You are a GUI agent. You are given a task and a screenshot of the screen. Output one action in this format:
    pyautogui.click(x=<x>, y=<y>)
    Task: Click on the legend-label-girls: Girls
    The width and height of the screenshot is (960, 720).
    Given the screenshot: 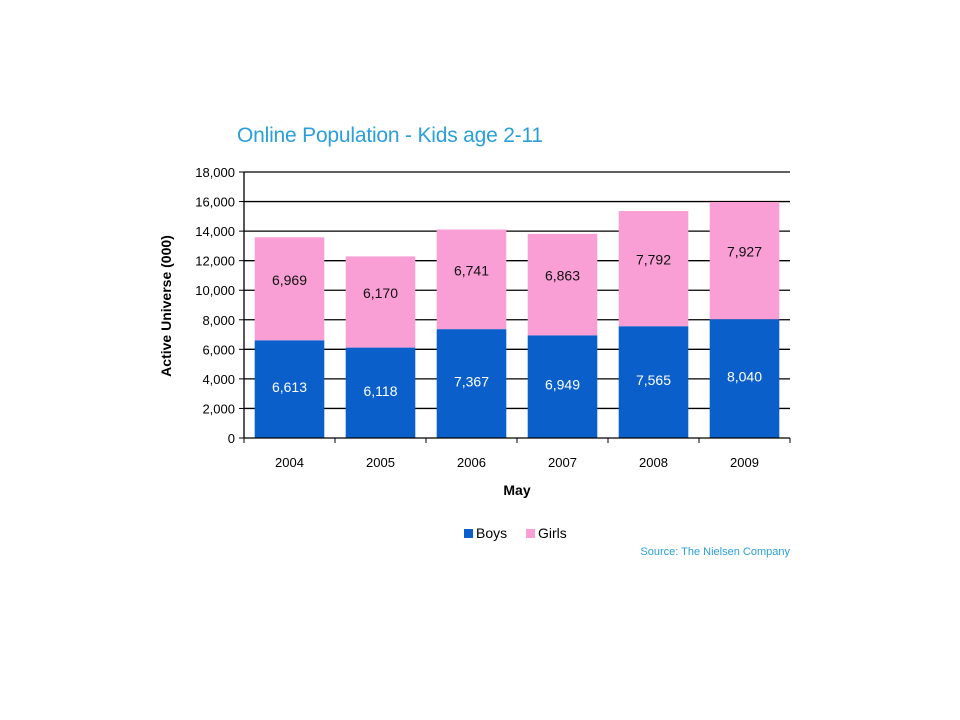 What is the action you would take?
    pyautogui.click(x=552, y=533)
    